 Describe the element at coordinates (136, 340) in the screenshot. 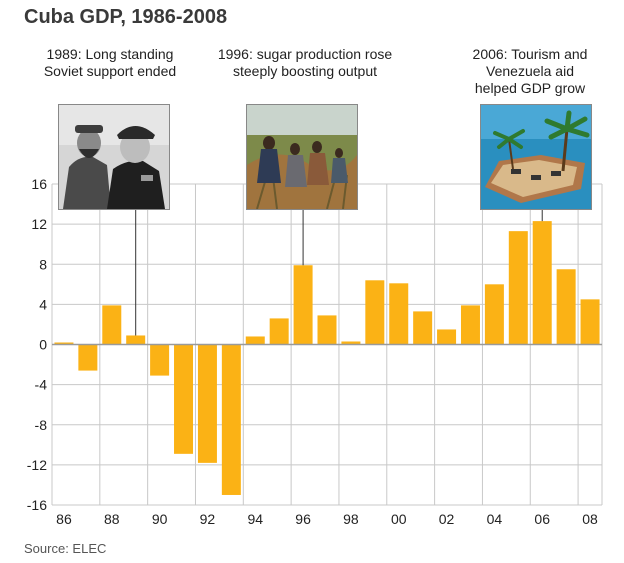

I see `bar-1989` at that location.